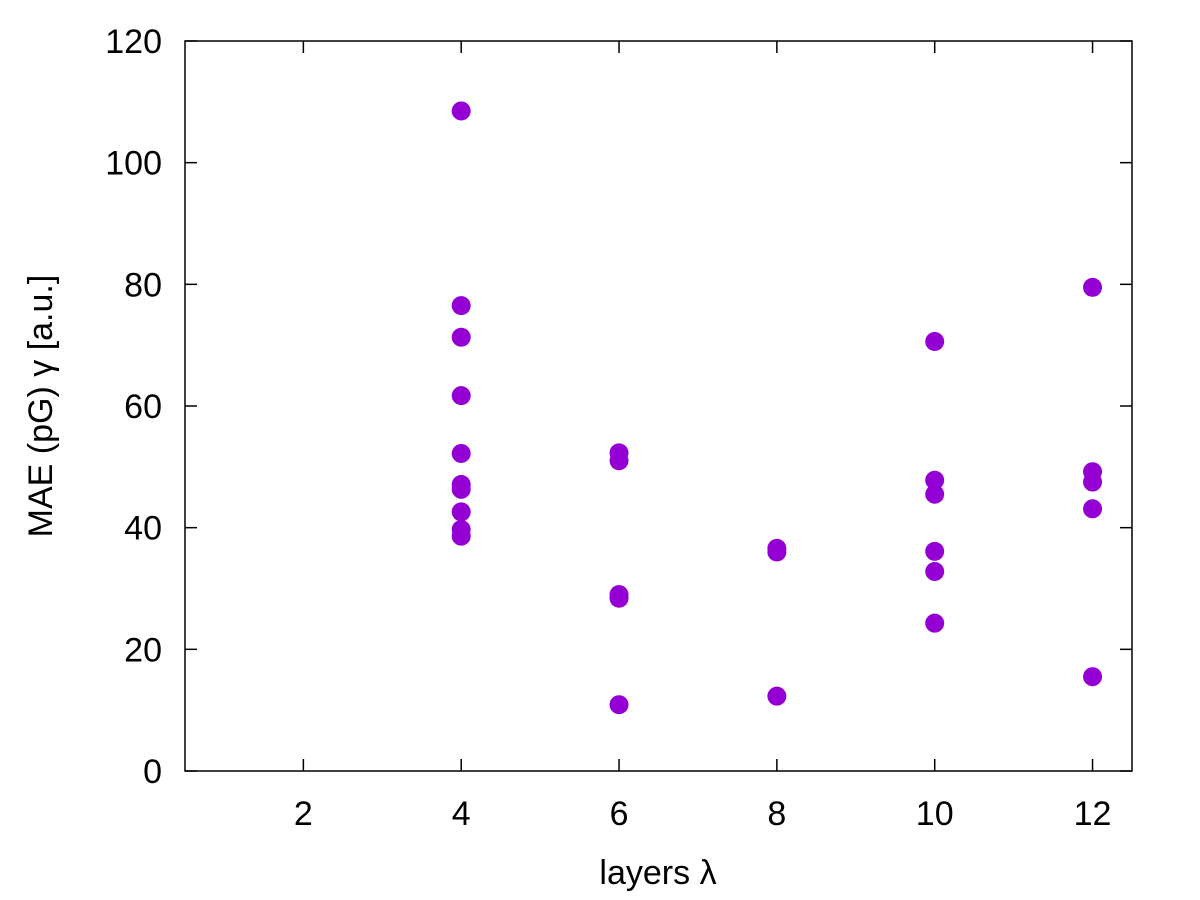  What do you see at coordinates (41, 406) in the screenshot?
I see `y-axis-label: MAE (pG) γ [a.u.]` at bounding box center [41, 406].